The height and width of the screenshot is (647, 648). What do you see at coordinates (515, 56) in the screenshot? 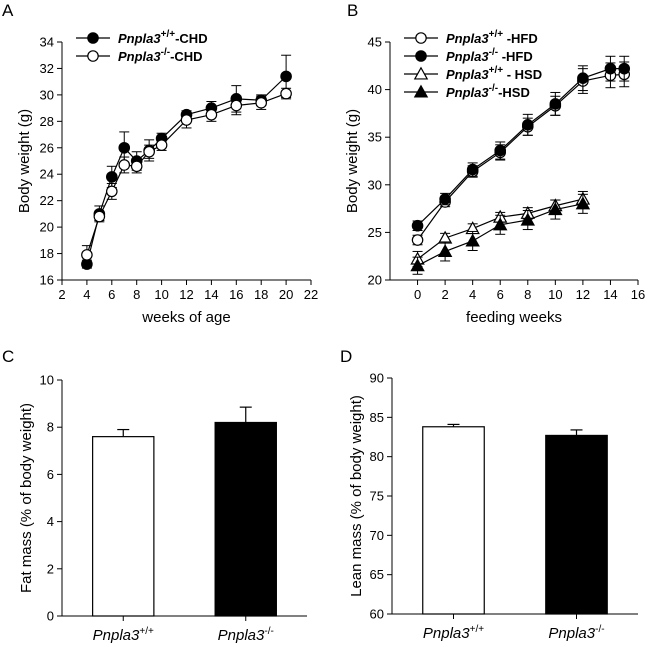
I see `panel-b-legend-label-1-diet: -HFD` at bounding box center [515, 56].